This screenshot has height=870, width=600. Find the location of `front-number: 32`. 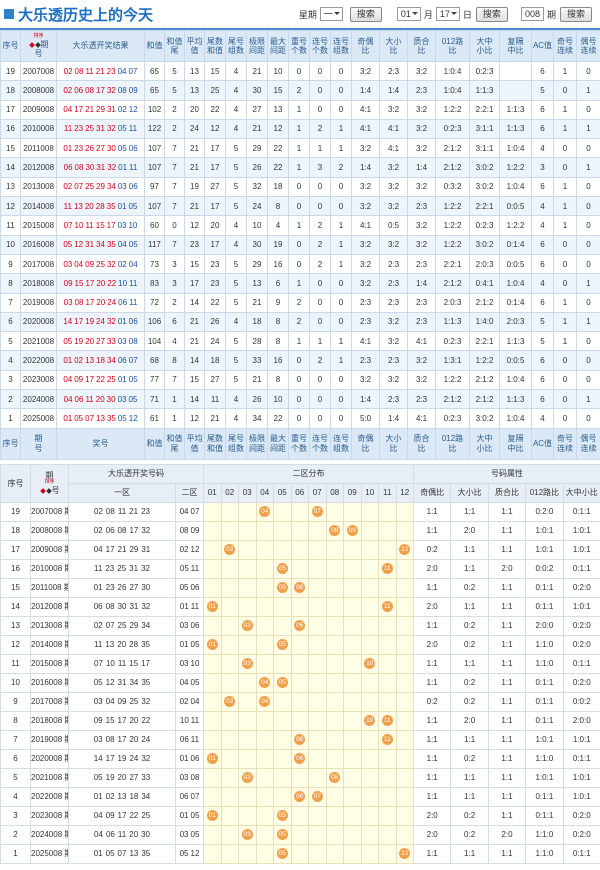

front-number: 32 is located at coordinates (111, 264).